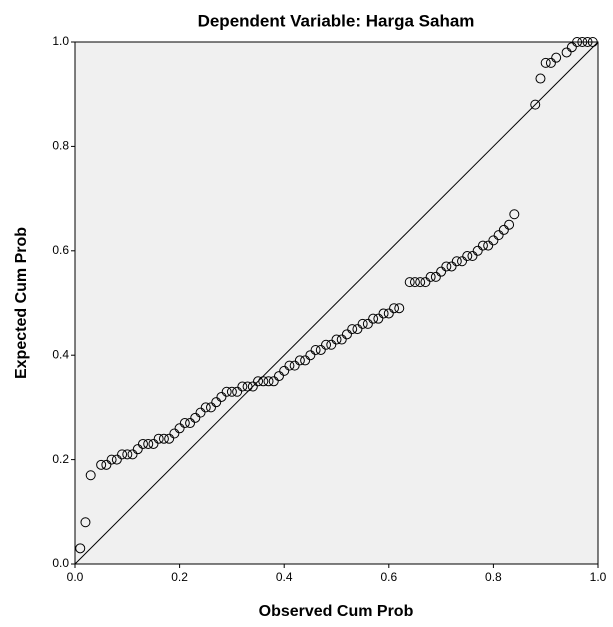 This screenshot has width=613, height=627. Describe the element at coordinates (493, 577) in the screenshot. I see `x-tick-label: 0.8` at that location.